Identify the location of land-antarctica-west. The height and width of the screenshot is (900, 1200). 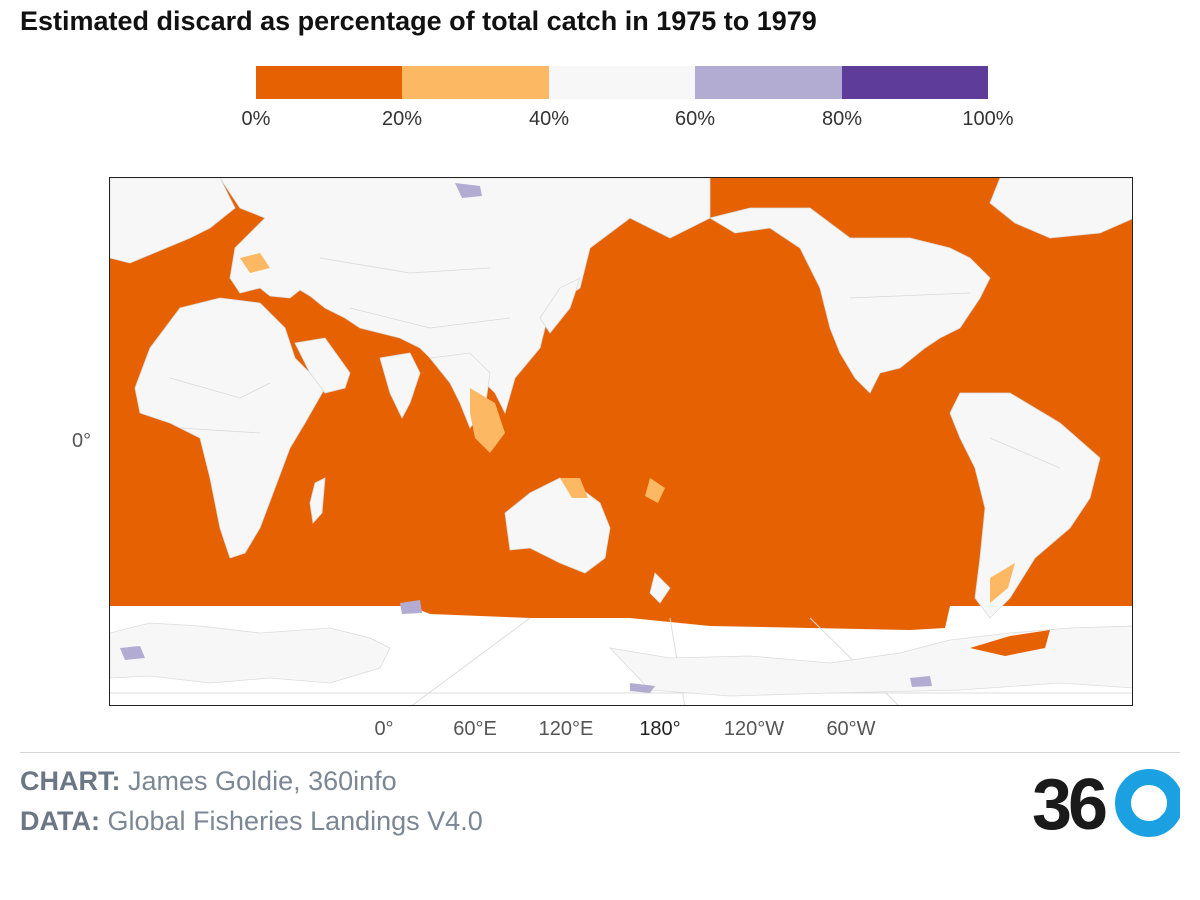
(250, 653).